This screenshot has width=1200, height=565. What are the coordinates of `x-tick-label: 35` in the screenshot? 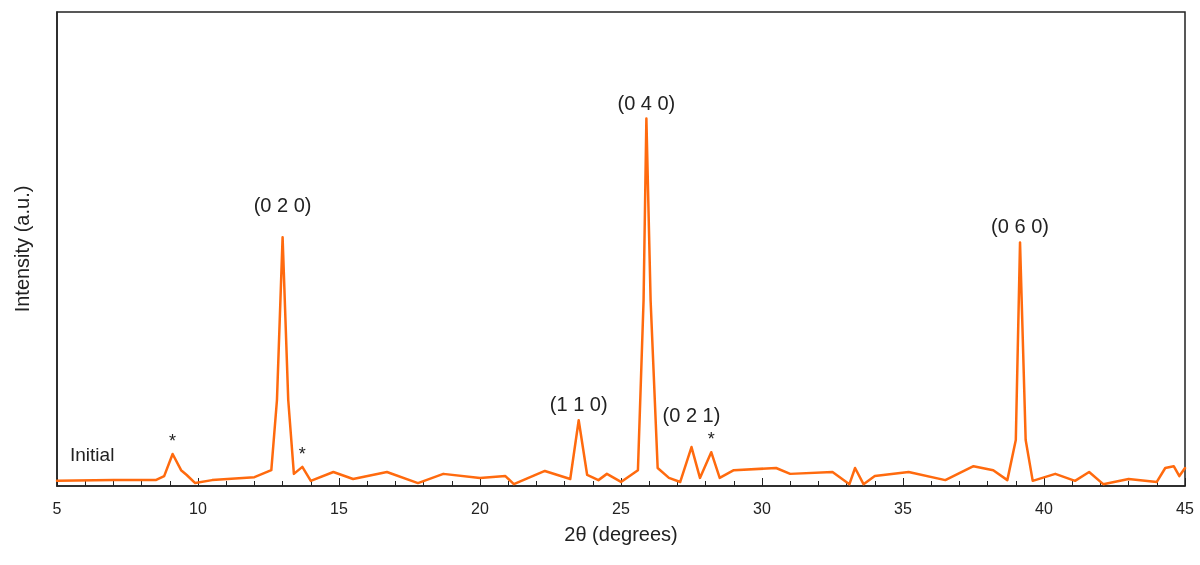 It's located at (903, 508).